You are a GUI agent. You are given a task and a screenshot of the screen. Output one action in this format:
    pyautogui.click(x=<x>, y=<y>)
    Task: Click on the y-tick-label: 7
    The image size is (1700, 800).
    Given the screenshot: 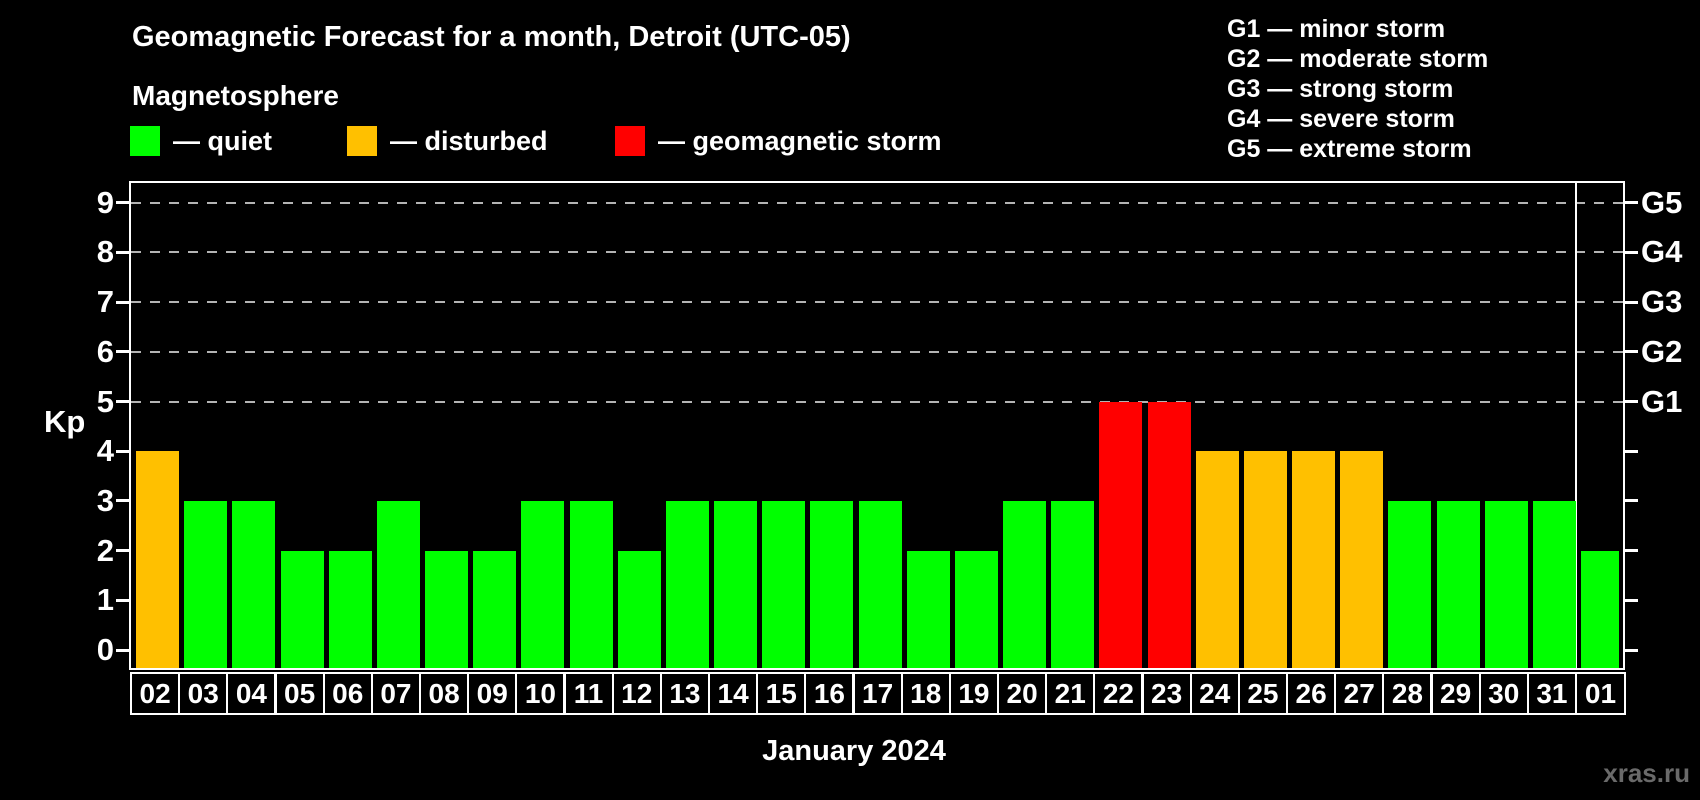 What is the action you would take?
    pyautogui.click(x=105, y=302)
    